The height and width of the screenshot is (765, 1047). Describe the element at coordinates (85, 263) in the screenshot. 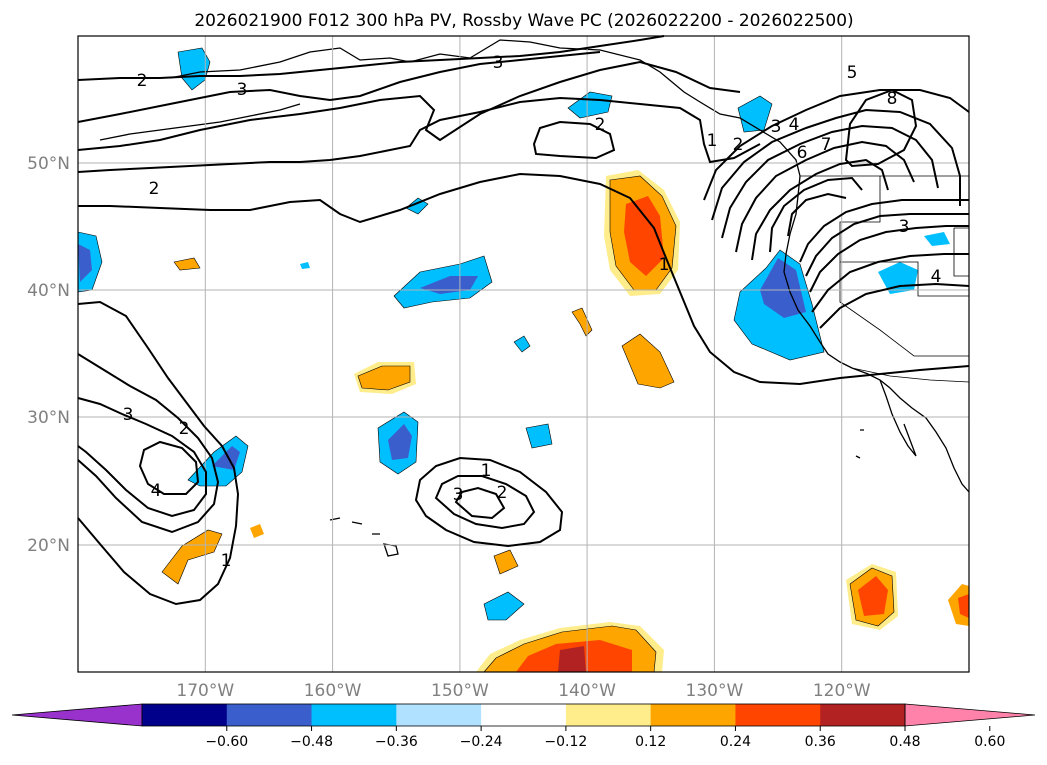

I see `neg-patch-west-edge-core` at that location.